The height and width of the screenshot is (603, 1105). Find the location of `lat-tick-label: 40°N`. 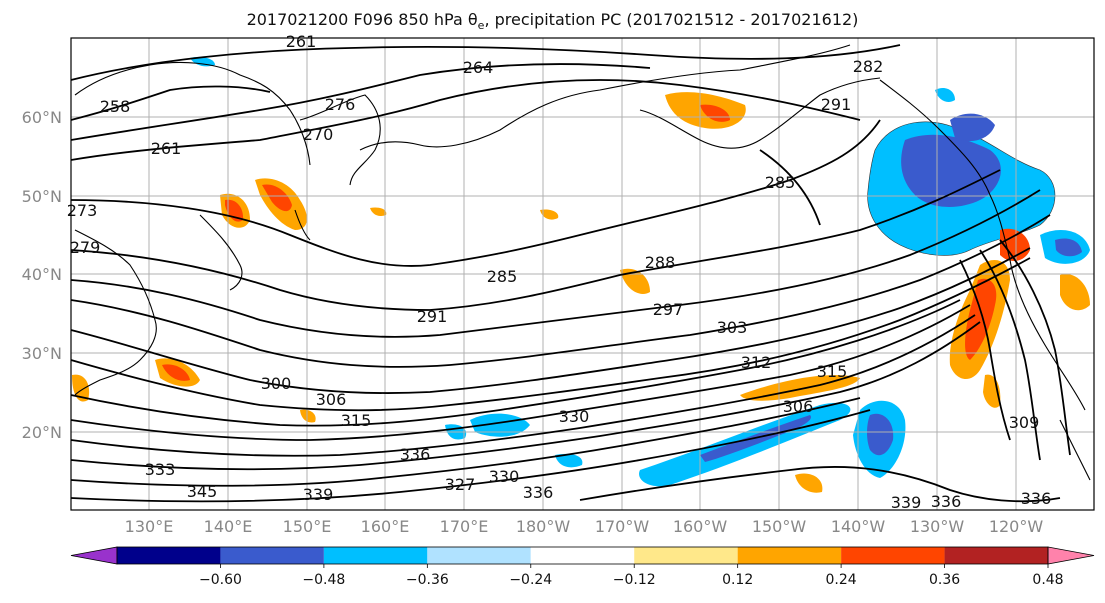

lat-tick-label: 40°N is located at coordinates (42, 274).